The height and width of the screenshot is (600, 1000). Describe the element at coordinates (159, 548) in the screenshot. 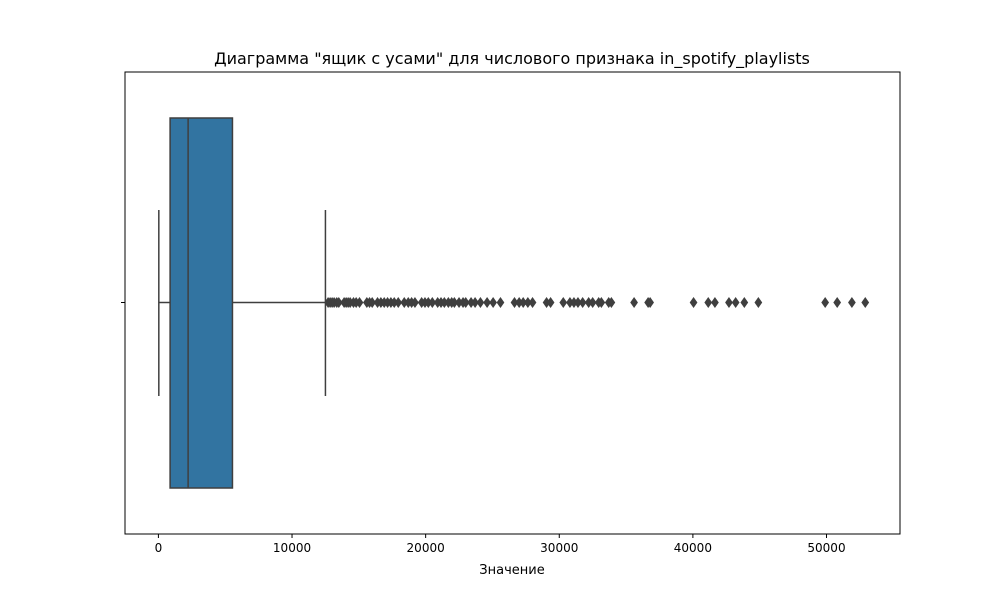

I see `x-tick-label: 0` at that location.